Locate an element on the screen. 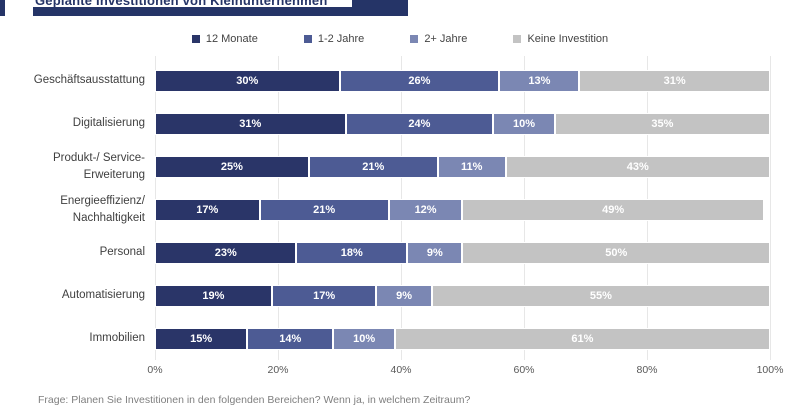 The width and height of the screenshot is (800, 406). category-label-line: Nachhaltigkeit is located at coordinates (108, 217).